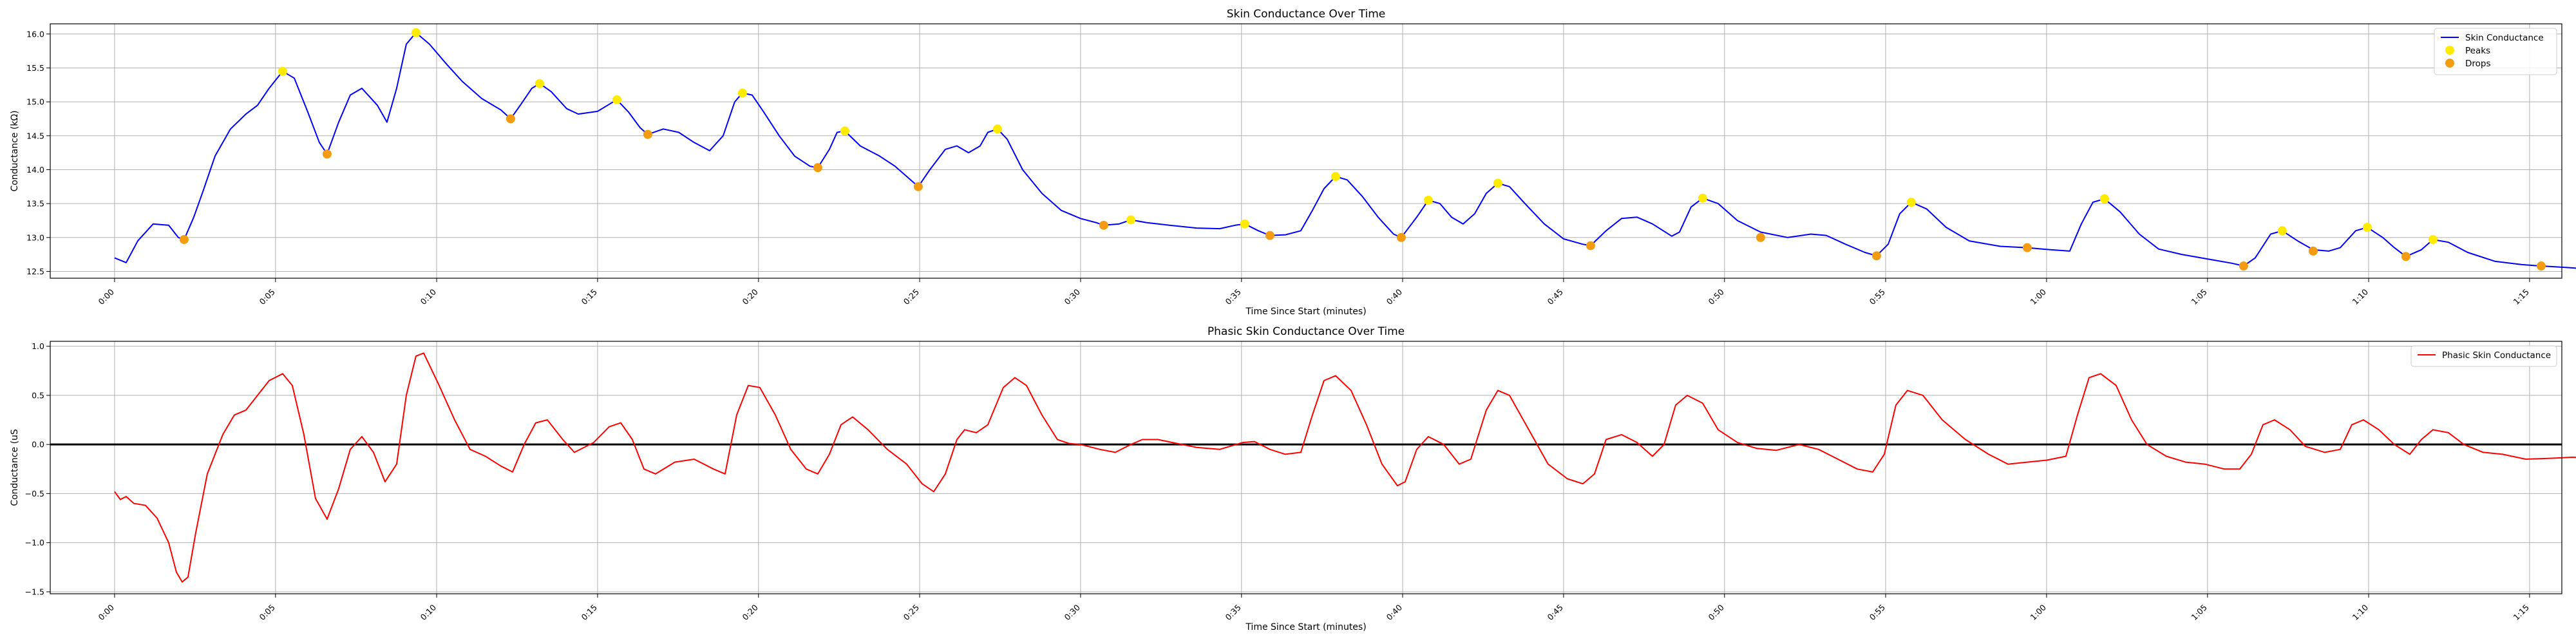  I want to click on y-tick-label: 15.0, so click(35, 102).